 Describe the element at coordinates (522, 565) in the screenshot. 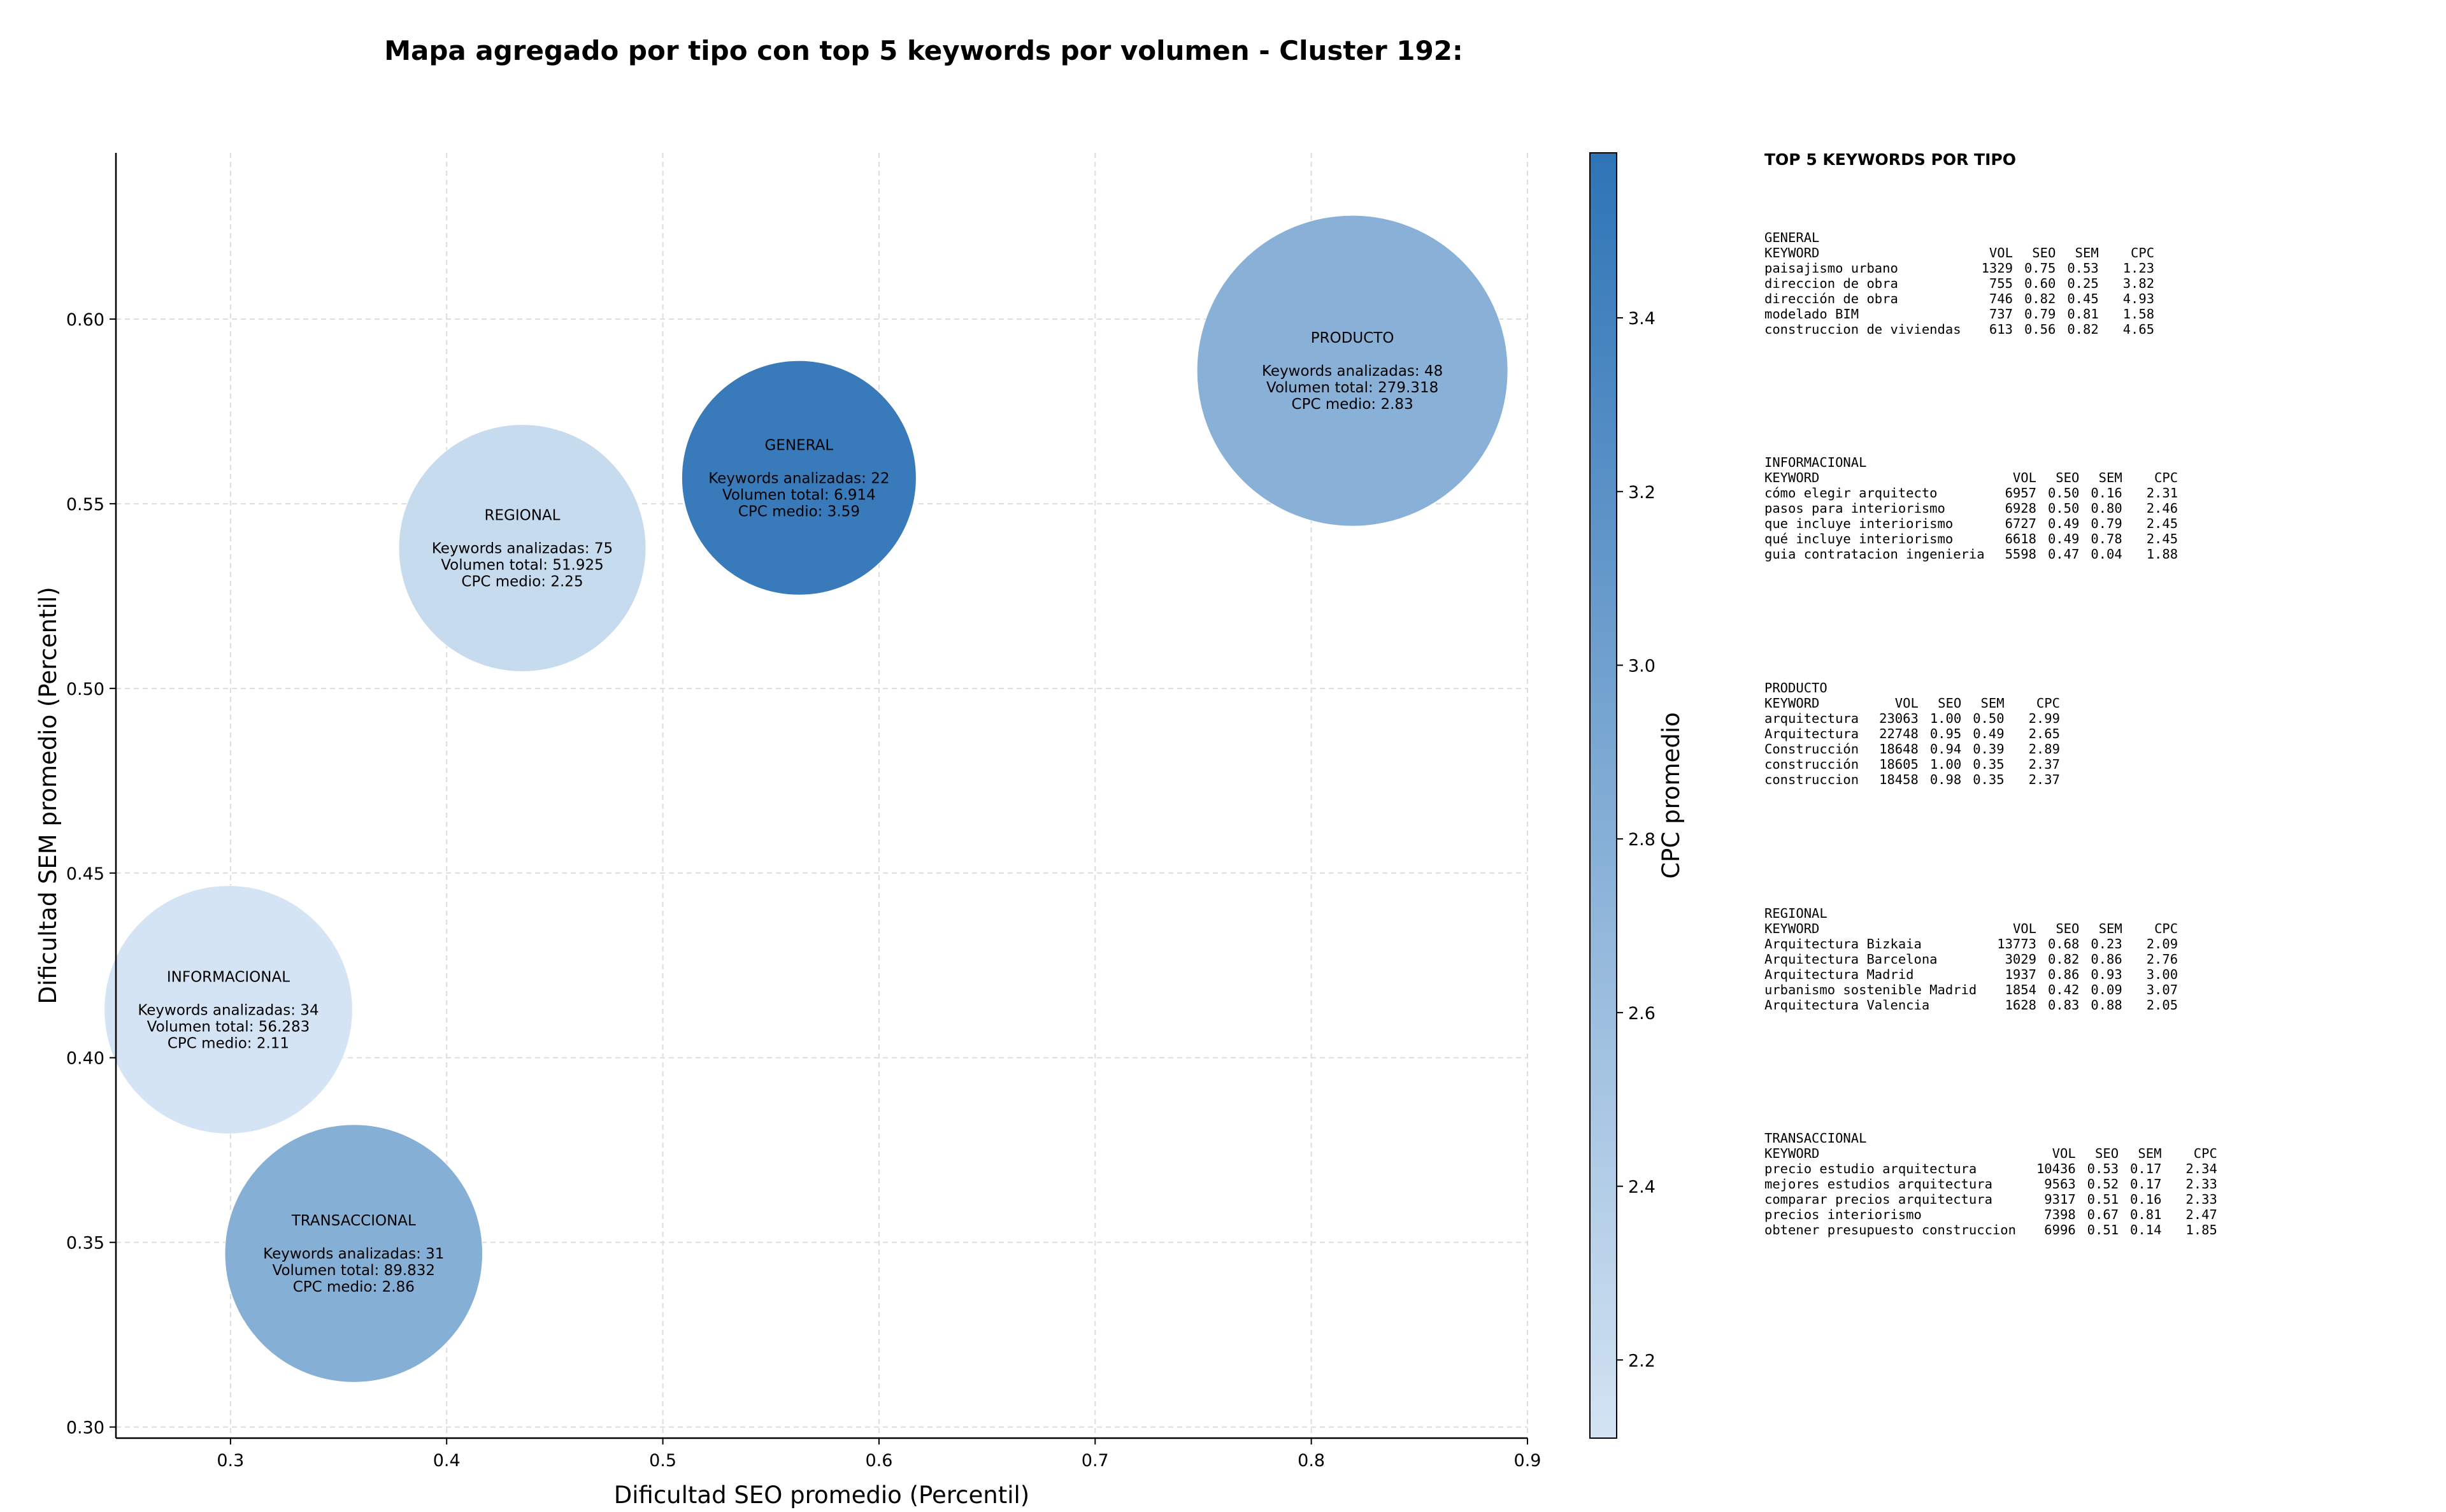

I see `bubble-volume-label: Volumen total: 51.925` at that location.